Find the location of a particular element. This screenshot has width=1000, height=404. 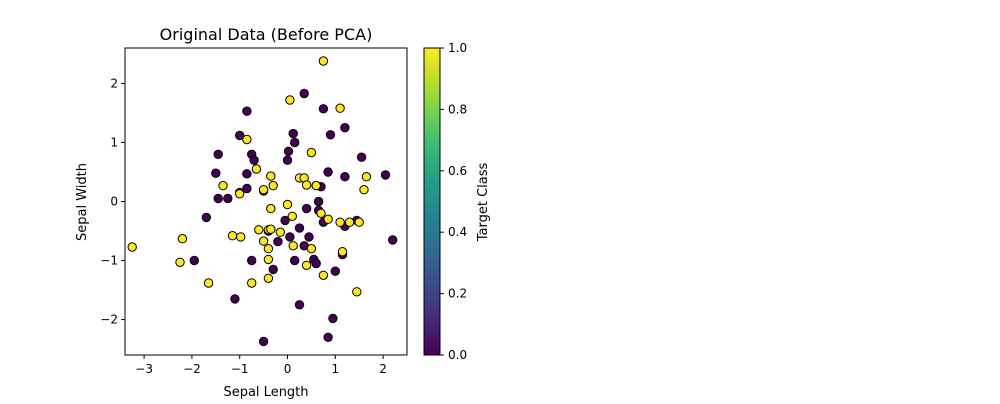

colorbar-tick-label: 0.2 is located at coordinates (457, 294).